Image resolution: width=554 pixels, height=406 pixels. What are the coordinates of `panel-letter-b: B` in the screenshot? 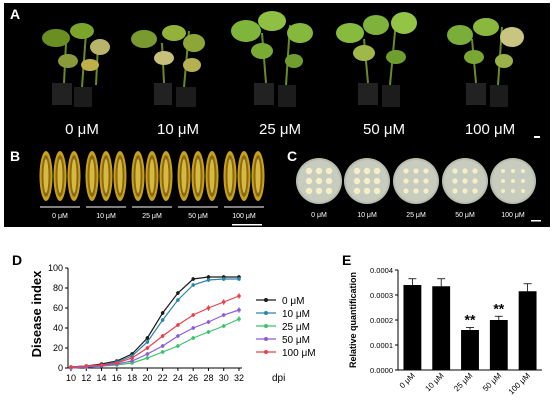 It's located at (15, 156).